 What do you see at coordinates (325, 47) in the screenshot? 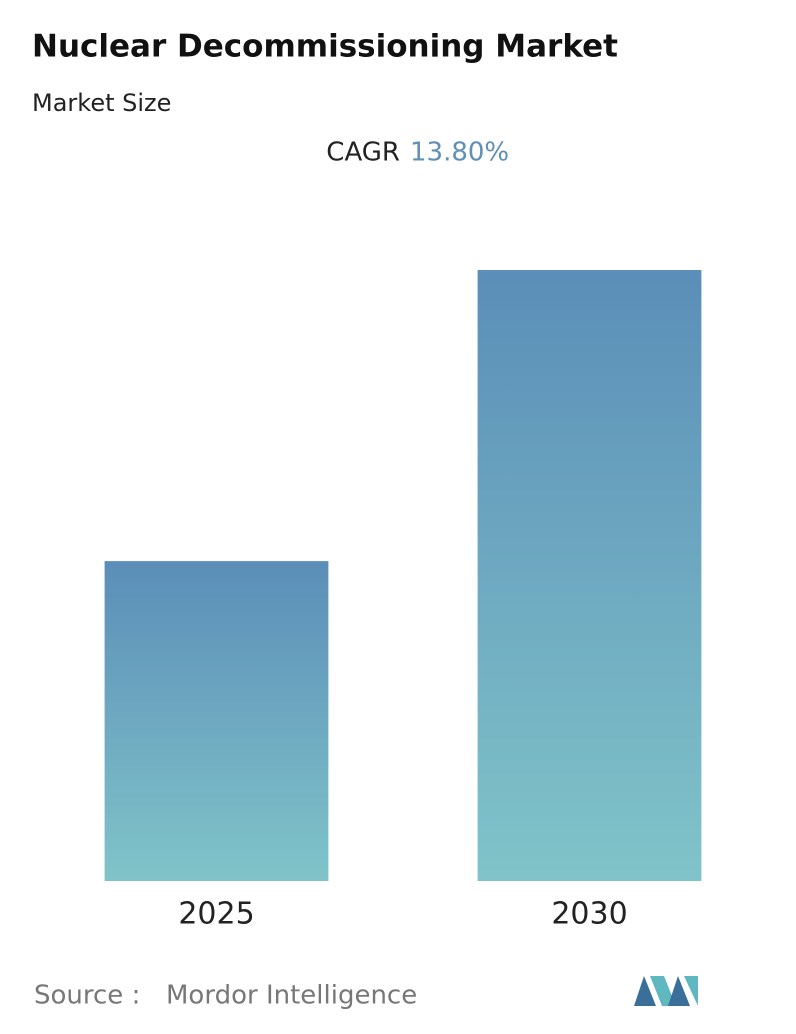
I see `chart-title: Nuclear Decommissioning Market` at bounding box center [325, 47].